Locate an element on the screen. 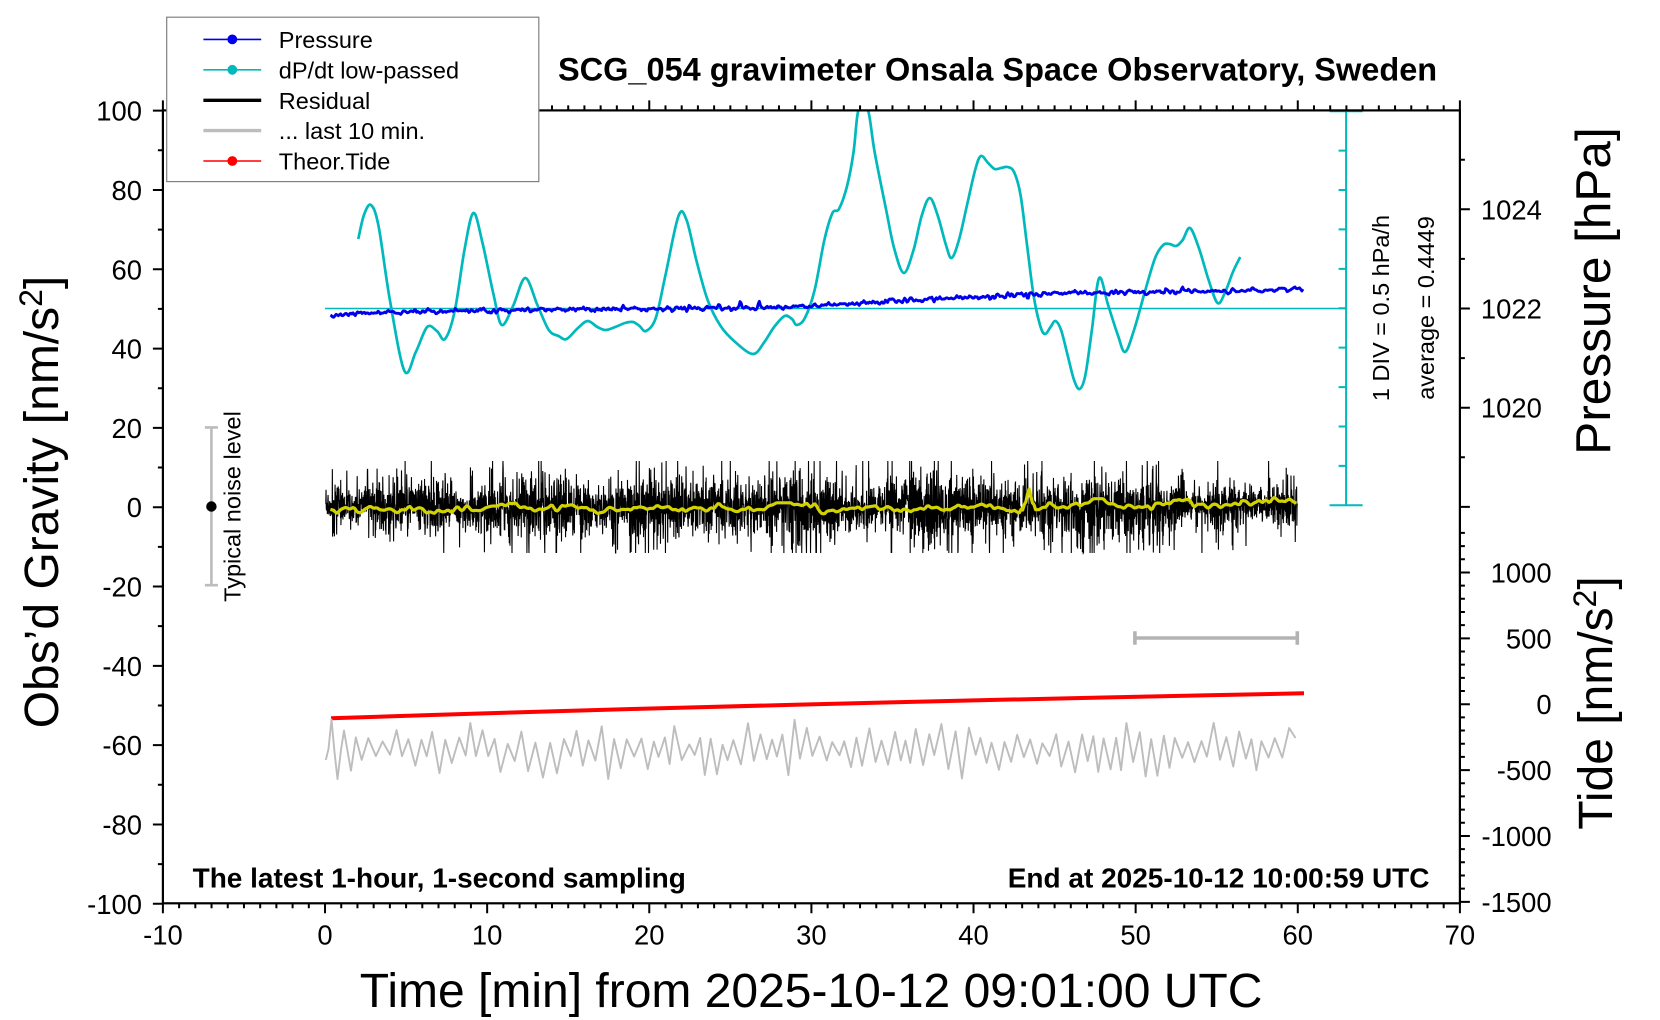  svg-text: 1000 is located at coordinates (1521, 572).